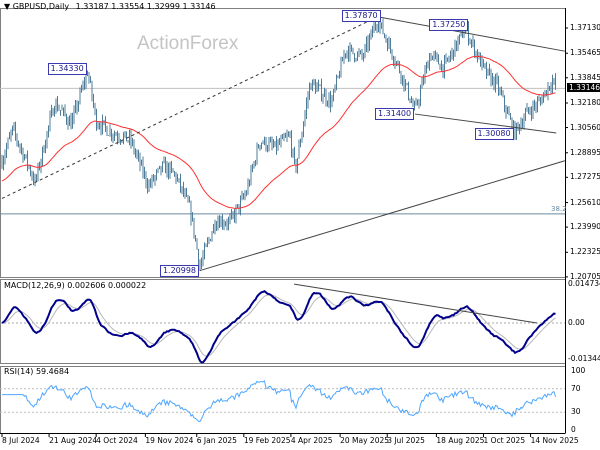 Image resolution: width=600 pixels, height=450 pixels. Describe the element at coordinates (585, 127) in the screenshot. I see `price-axis-label: 1.30560` at that location.